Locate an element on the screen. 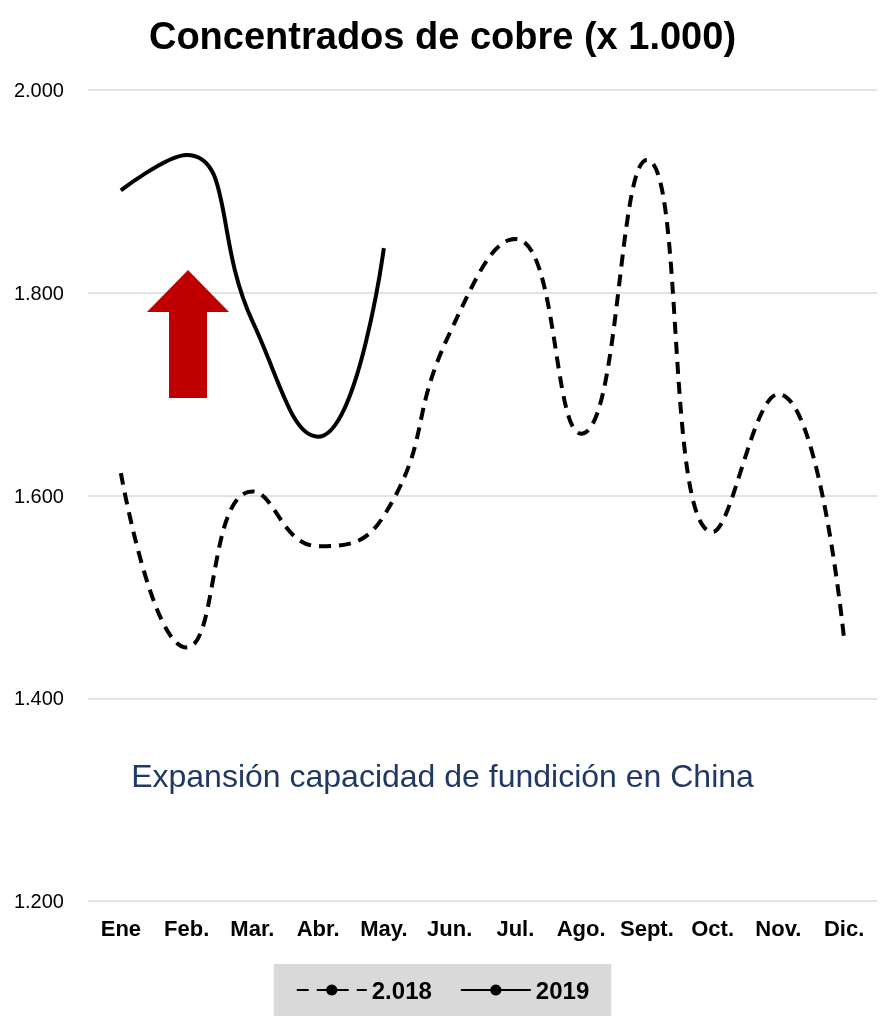  legend-label: 2.018 is located at coordinates (401, 990).